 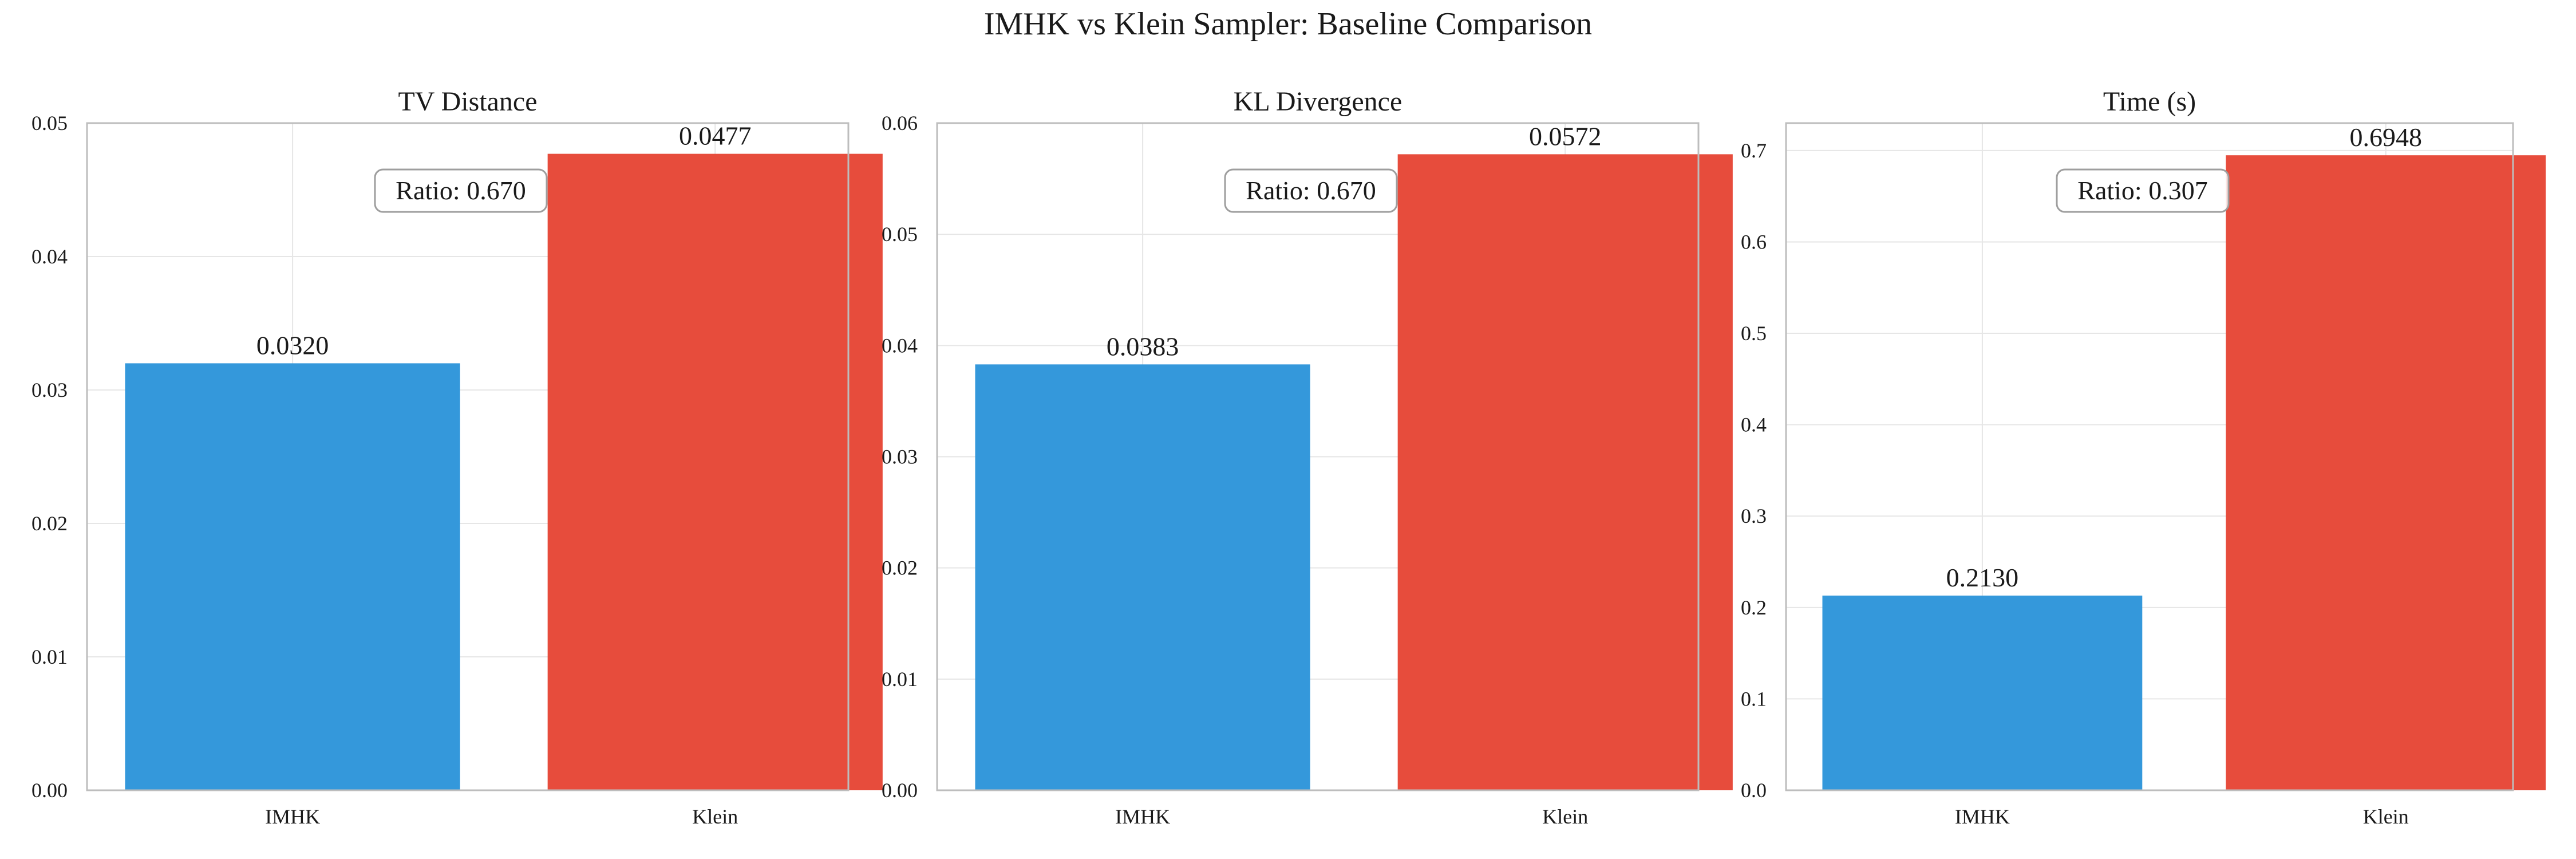 I want to click on bar-value-label: 0.0320, so click(x=292, y=345).